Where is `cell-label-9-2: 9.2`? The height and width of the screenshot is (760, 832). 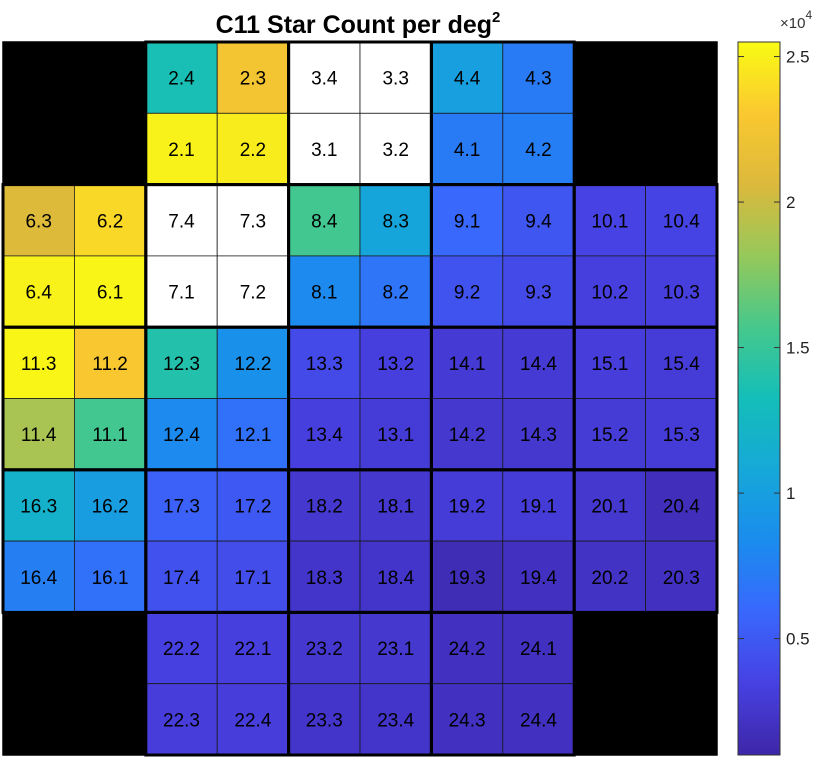
cell-label-9-2: 9.2 is located at coordinates (467, 293).